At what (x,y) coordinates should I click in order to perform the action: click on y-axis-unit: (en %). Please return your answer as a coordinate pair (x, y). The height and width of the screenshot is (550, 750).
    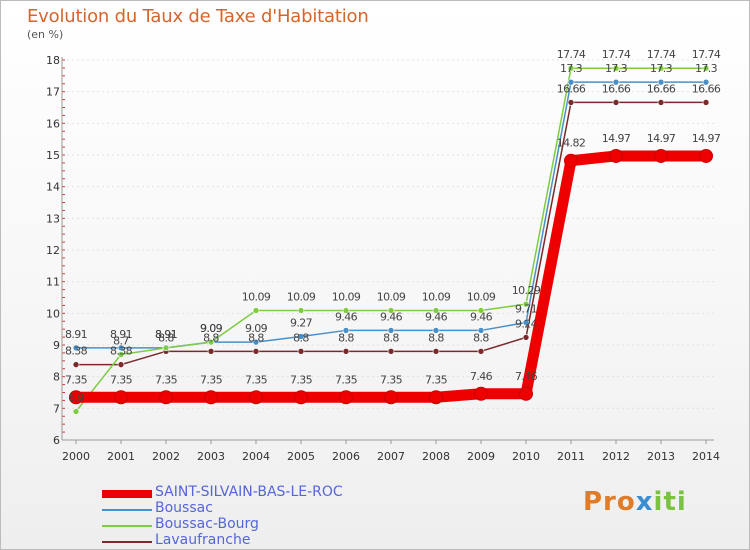
    Looking at the image, I should click on (45, 34).